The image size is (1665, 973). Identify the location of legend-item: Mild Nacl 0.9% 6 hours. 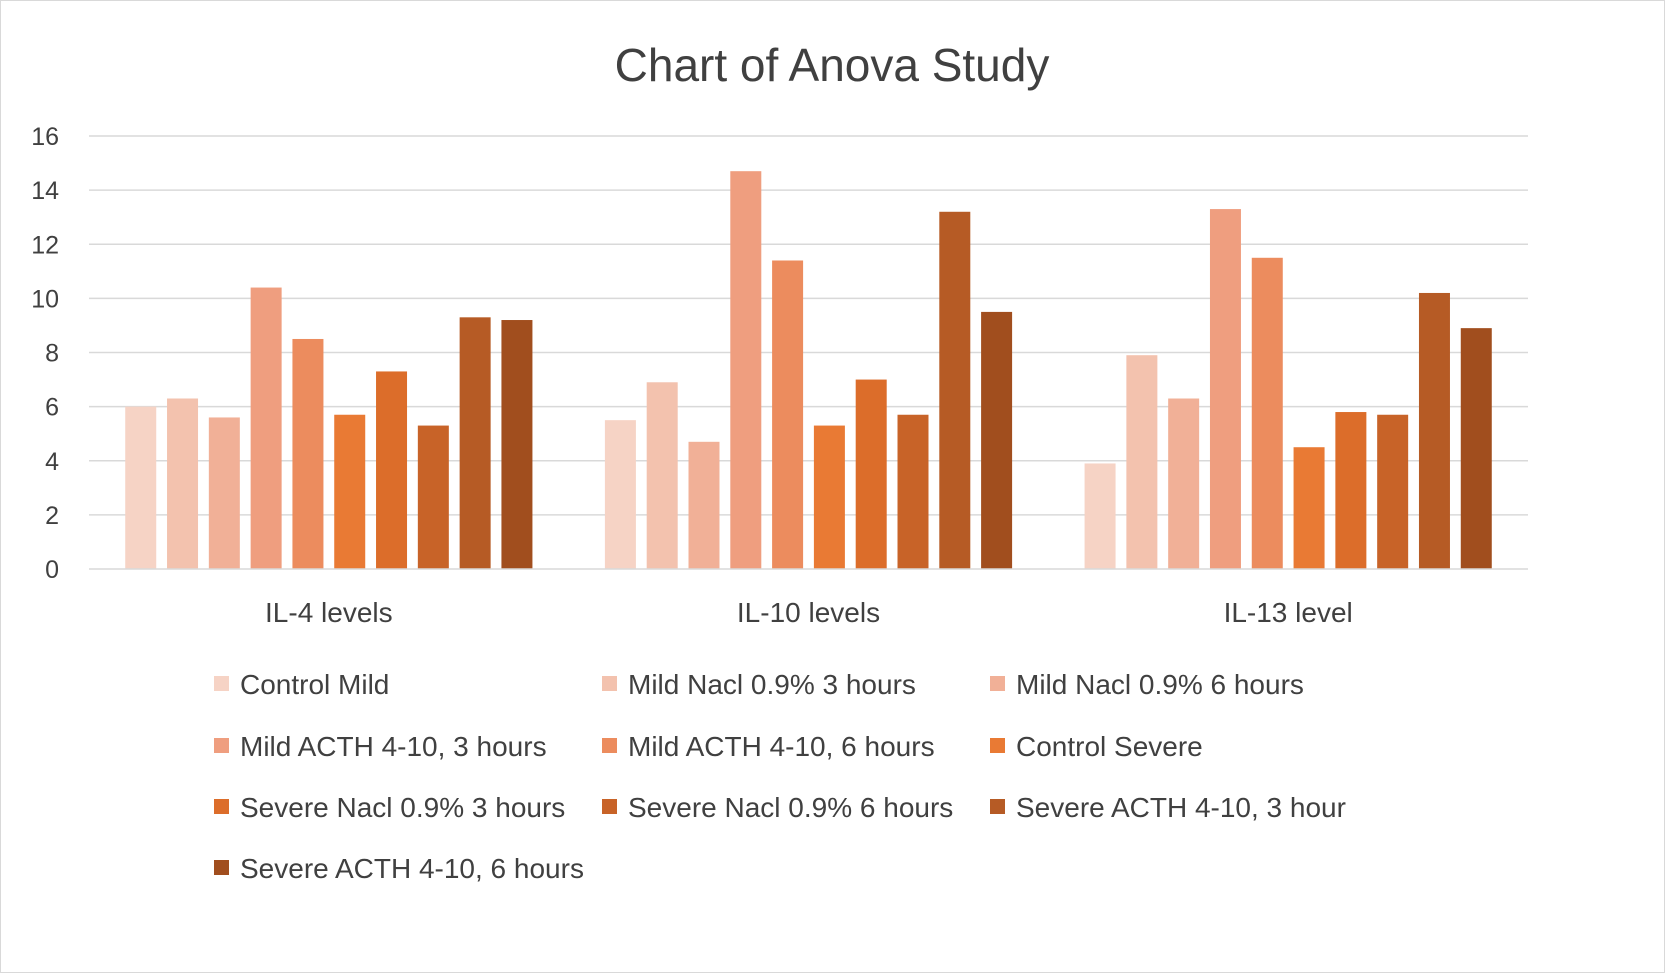
(1147, 684).